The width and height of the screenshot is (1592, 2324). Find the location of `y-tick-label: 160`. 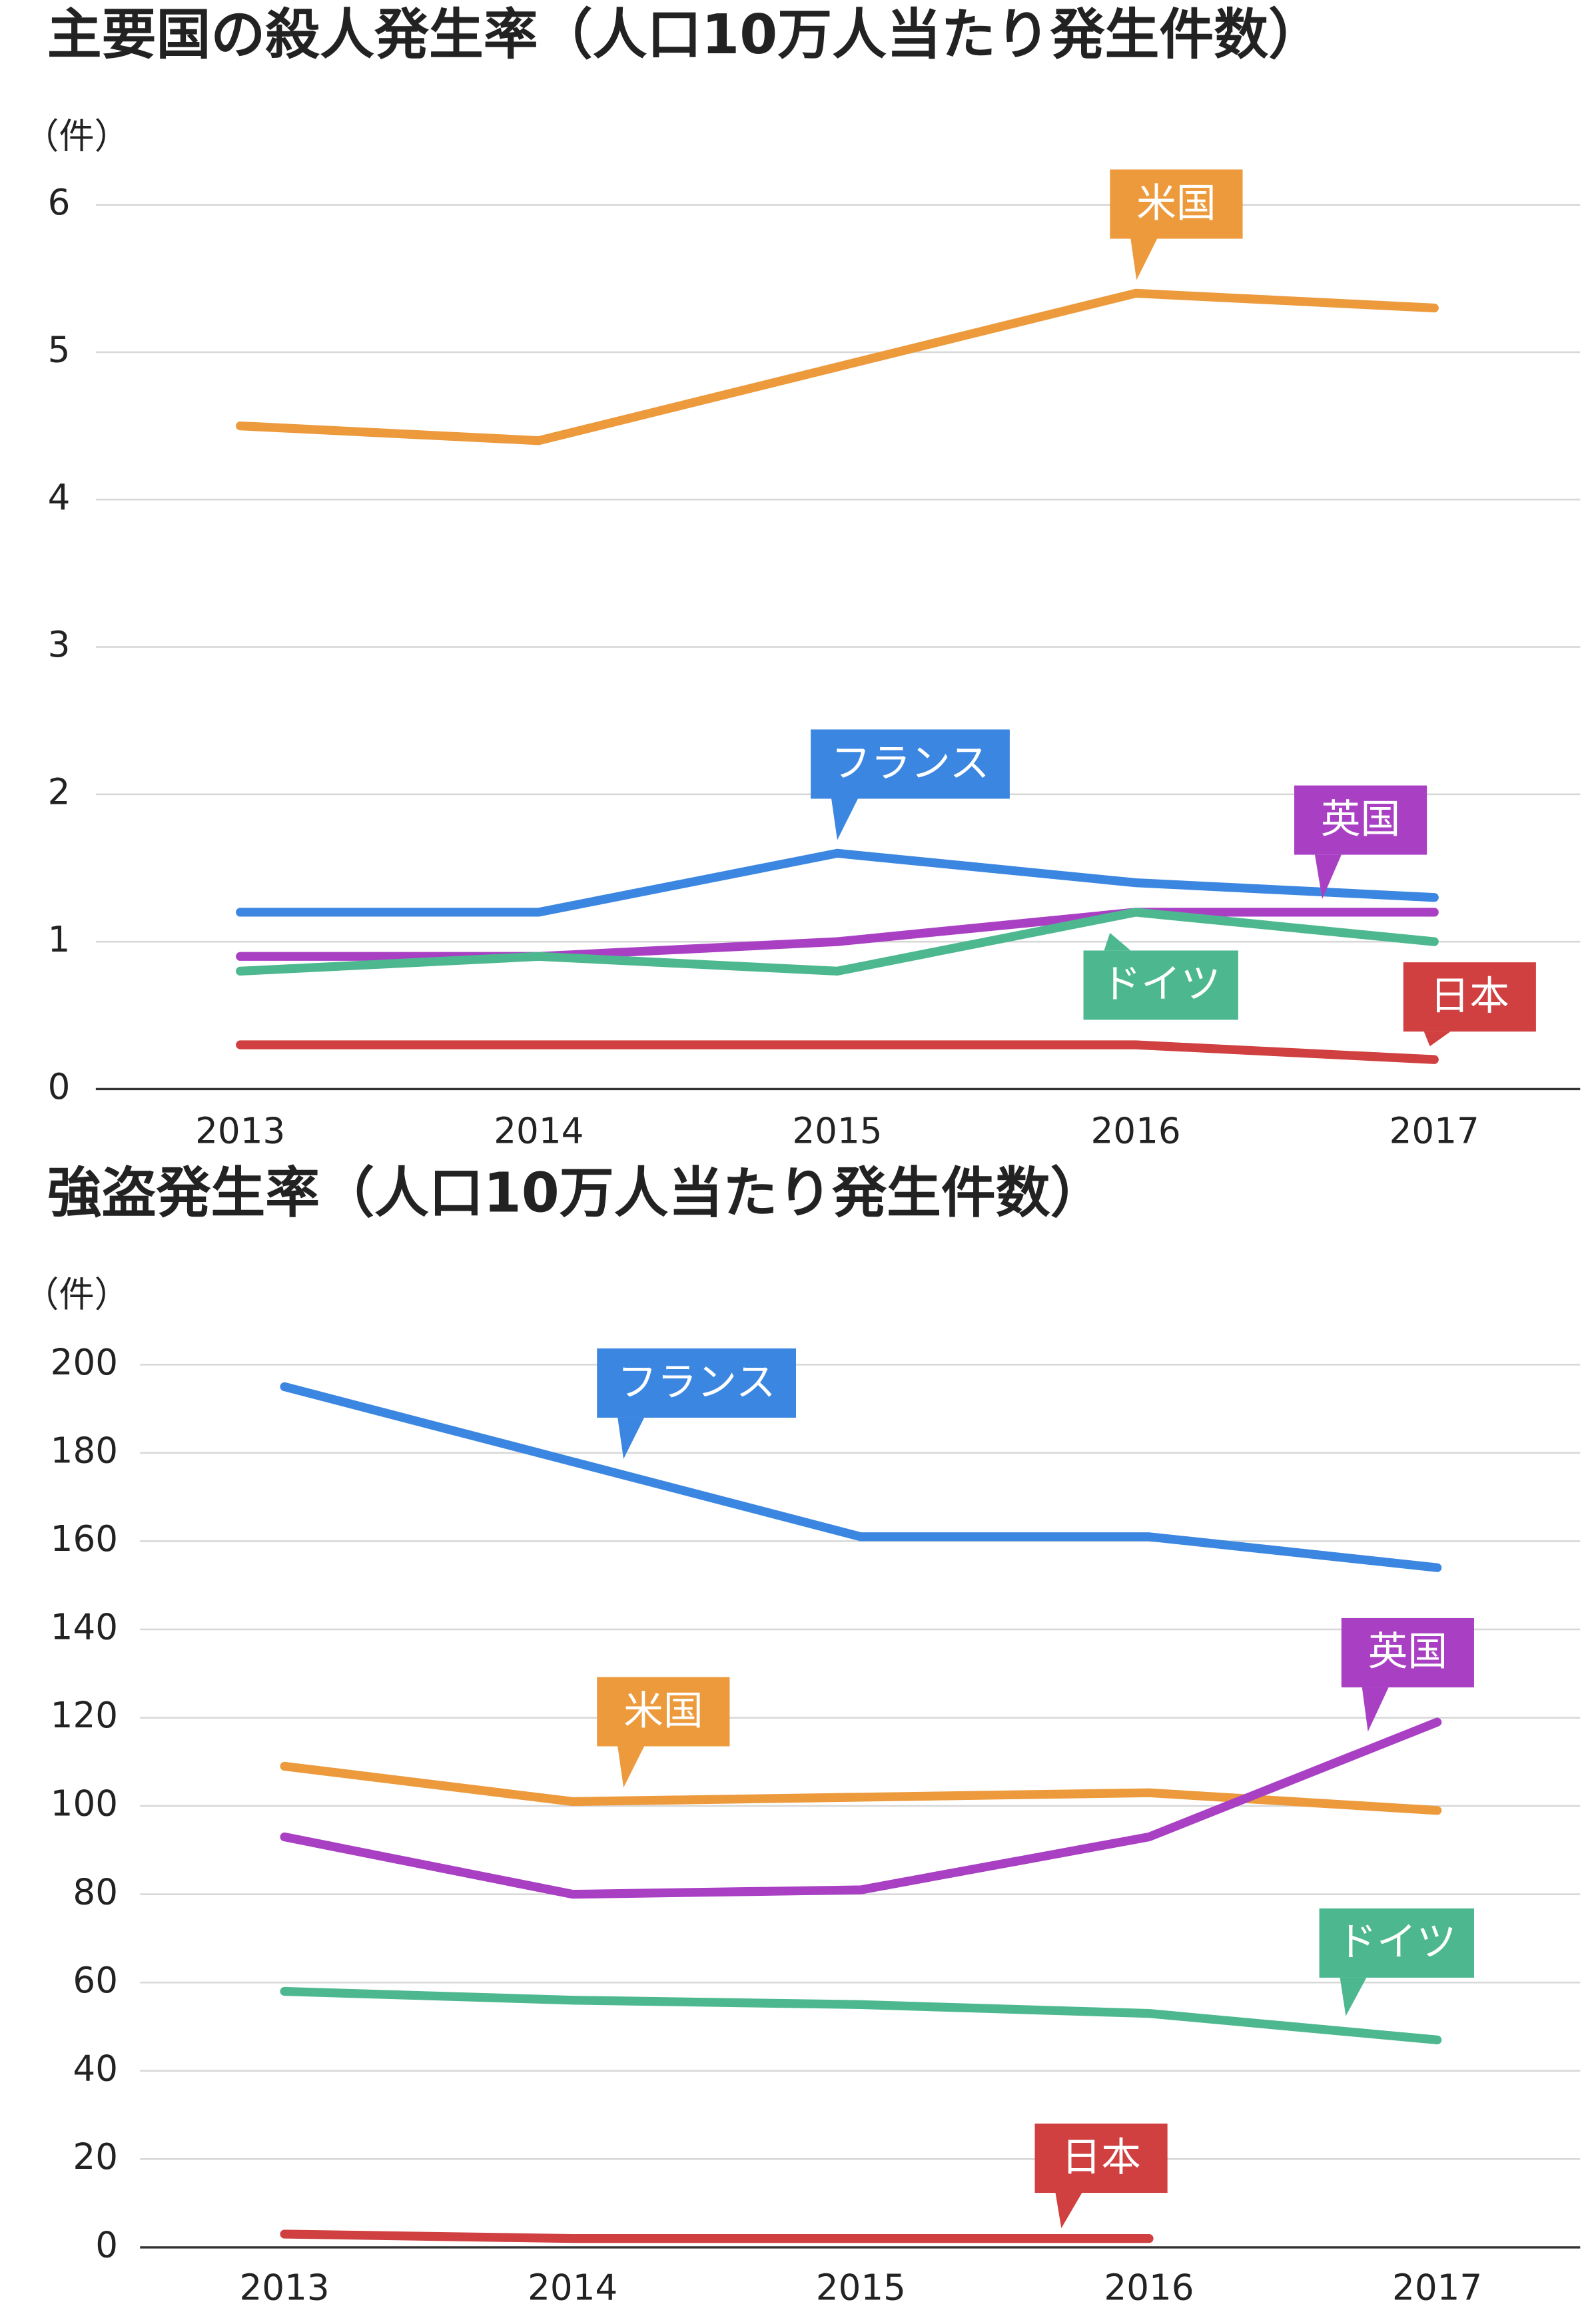

y-tick-label: 160 is located at coordinates (84, 1539).